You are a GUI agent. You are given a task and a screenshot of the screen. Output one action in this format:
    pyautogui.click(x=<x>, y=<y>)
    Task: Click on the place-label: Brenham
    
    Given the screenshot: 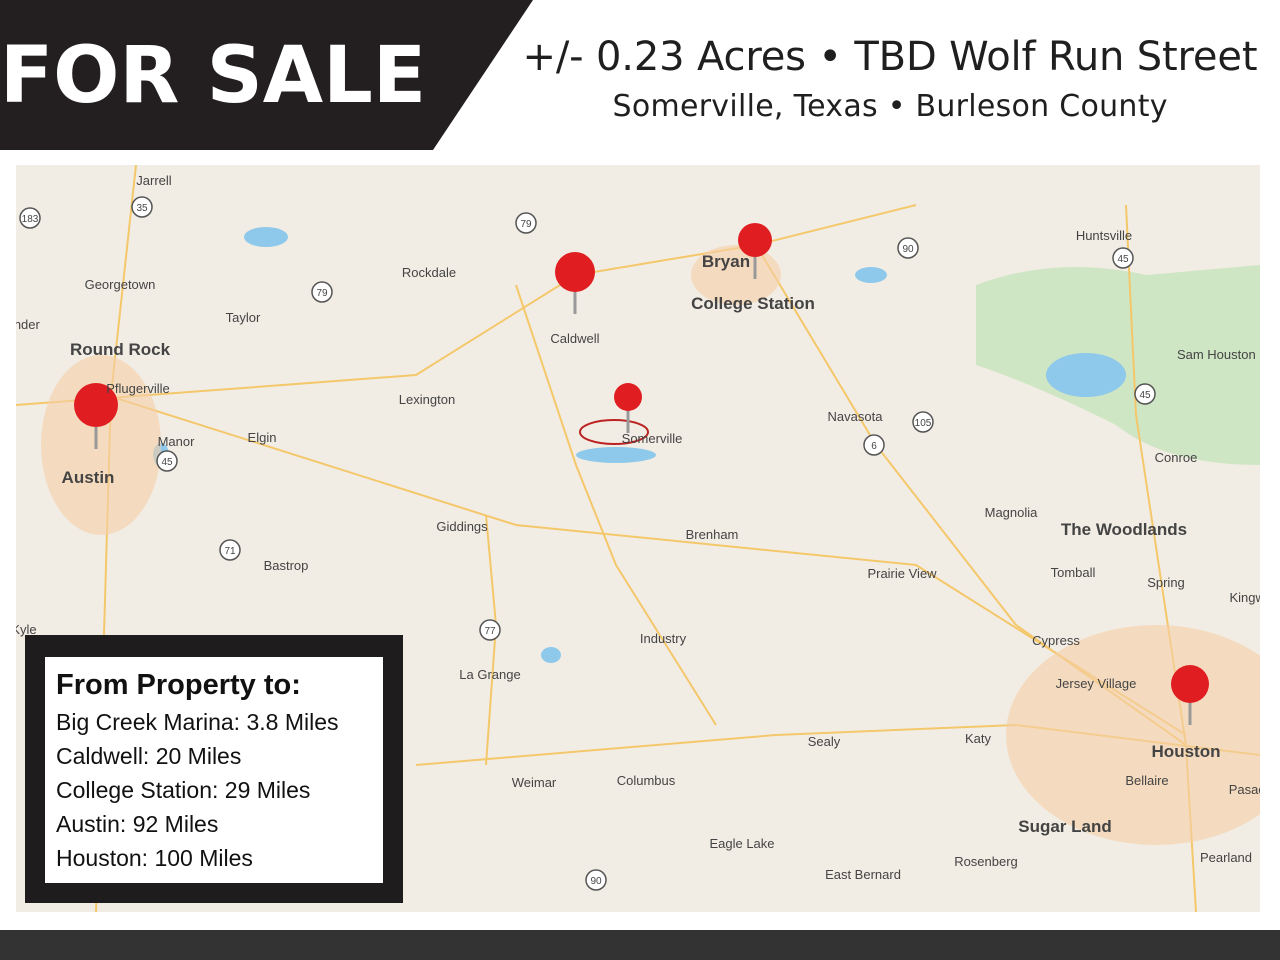 What is the action you would take?
    pyautogui.click(x=712, y=534)
    